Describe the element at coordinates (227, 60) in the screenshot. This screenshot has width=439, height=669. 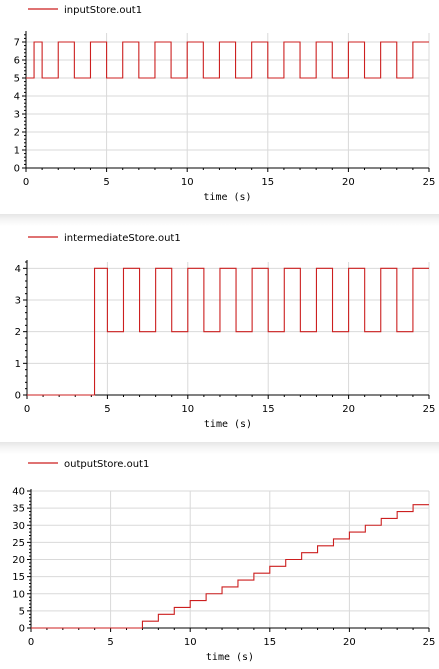
I see `series-line` at that location.